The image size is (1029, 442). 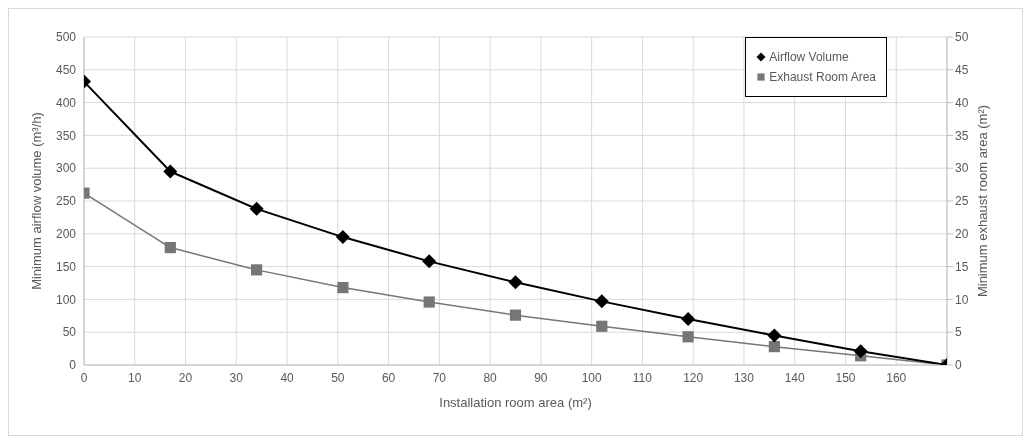 What do you see at coordinates (69, 332) in the screenshot?
I see `y-tick-label: 50` at bounding box center [69, 332].